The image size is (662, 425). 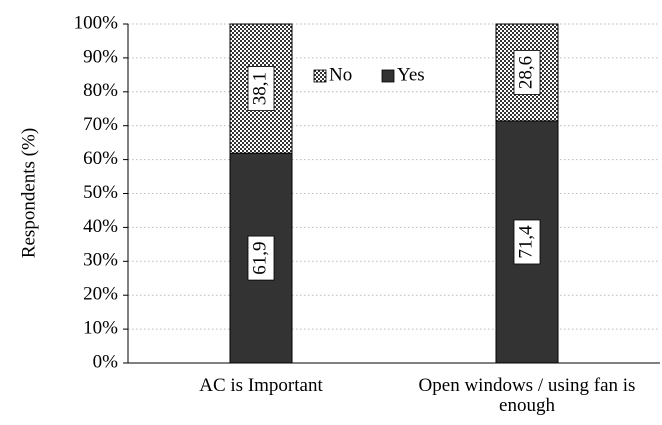 I want to click on data-label: 38,1, so click(x=259, y=88).